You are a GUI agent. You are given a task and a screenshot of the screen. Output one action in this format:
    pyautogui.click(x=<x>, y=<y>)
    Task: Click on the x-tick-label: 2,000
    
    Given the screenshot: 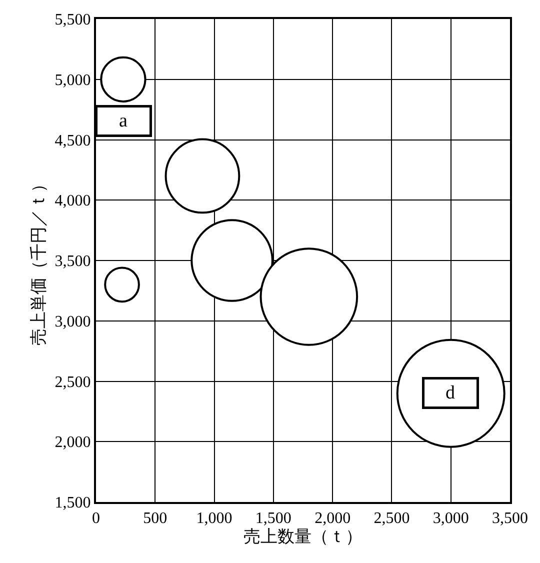 What is the action you would take?
    pyautogui.click(x=332, y=519)
    